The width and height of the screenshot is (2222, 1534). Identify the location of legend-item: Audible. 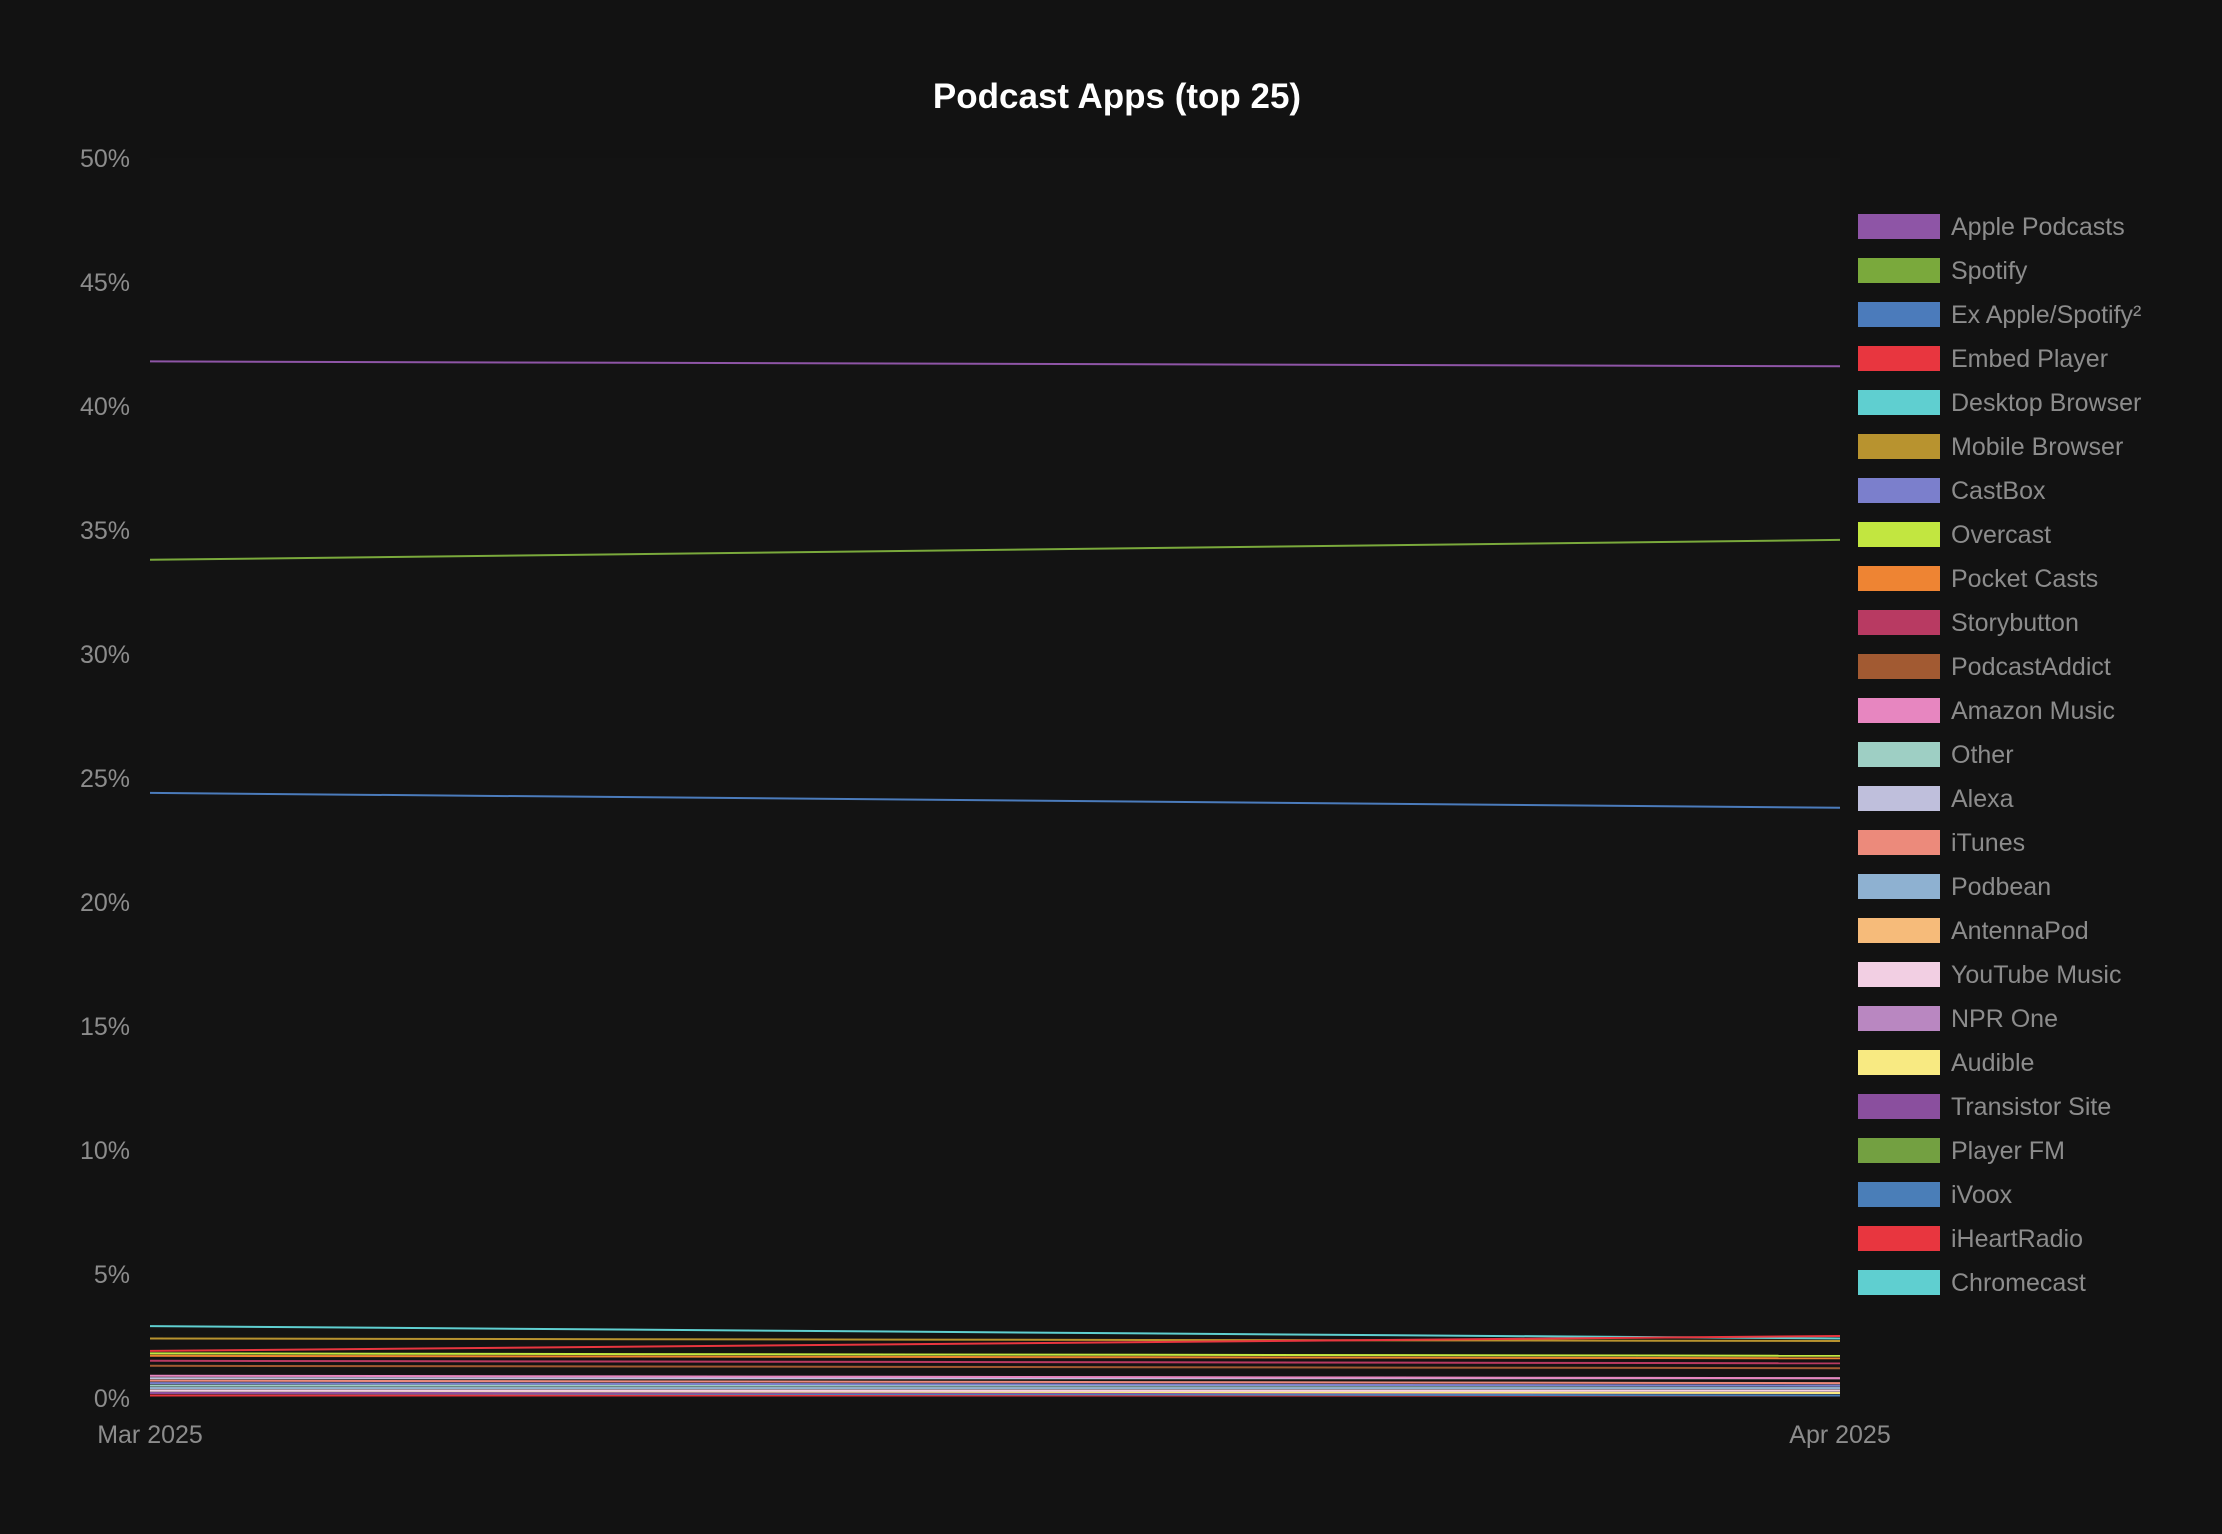
(1946, 1063).